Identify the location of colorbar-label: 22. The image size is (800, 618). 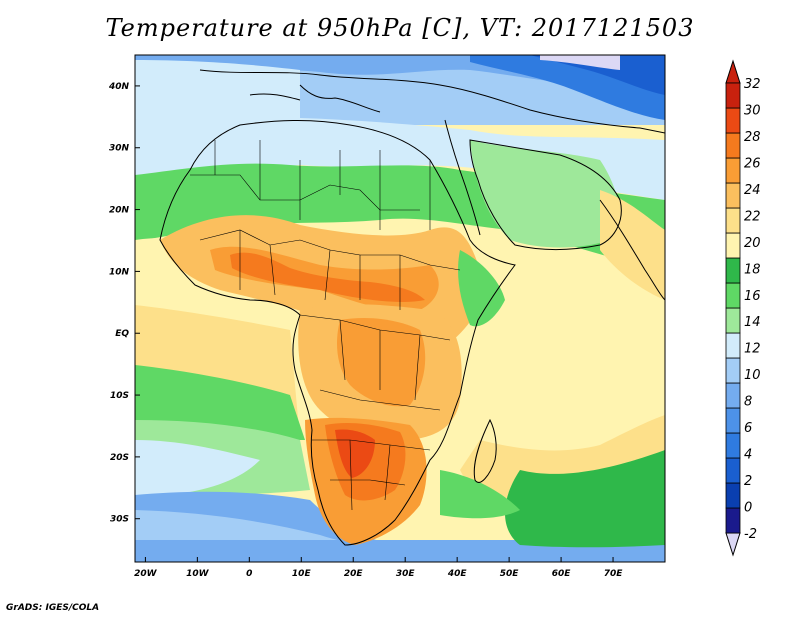
(752, 216).